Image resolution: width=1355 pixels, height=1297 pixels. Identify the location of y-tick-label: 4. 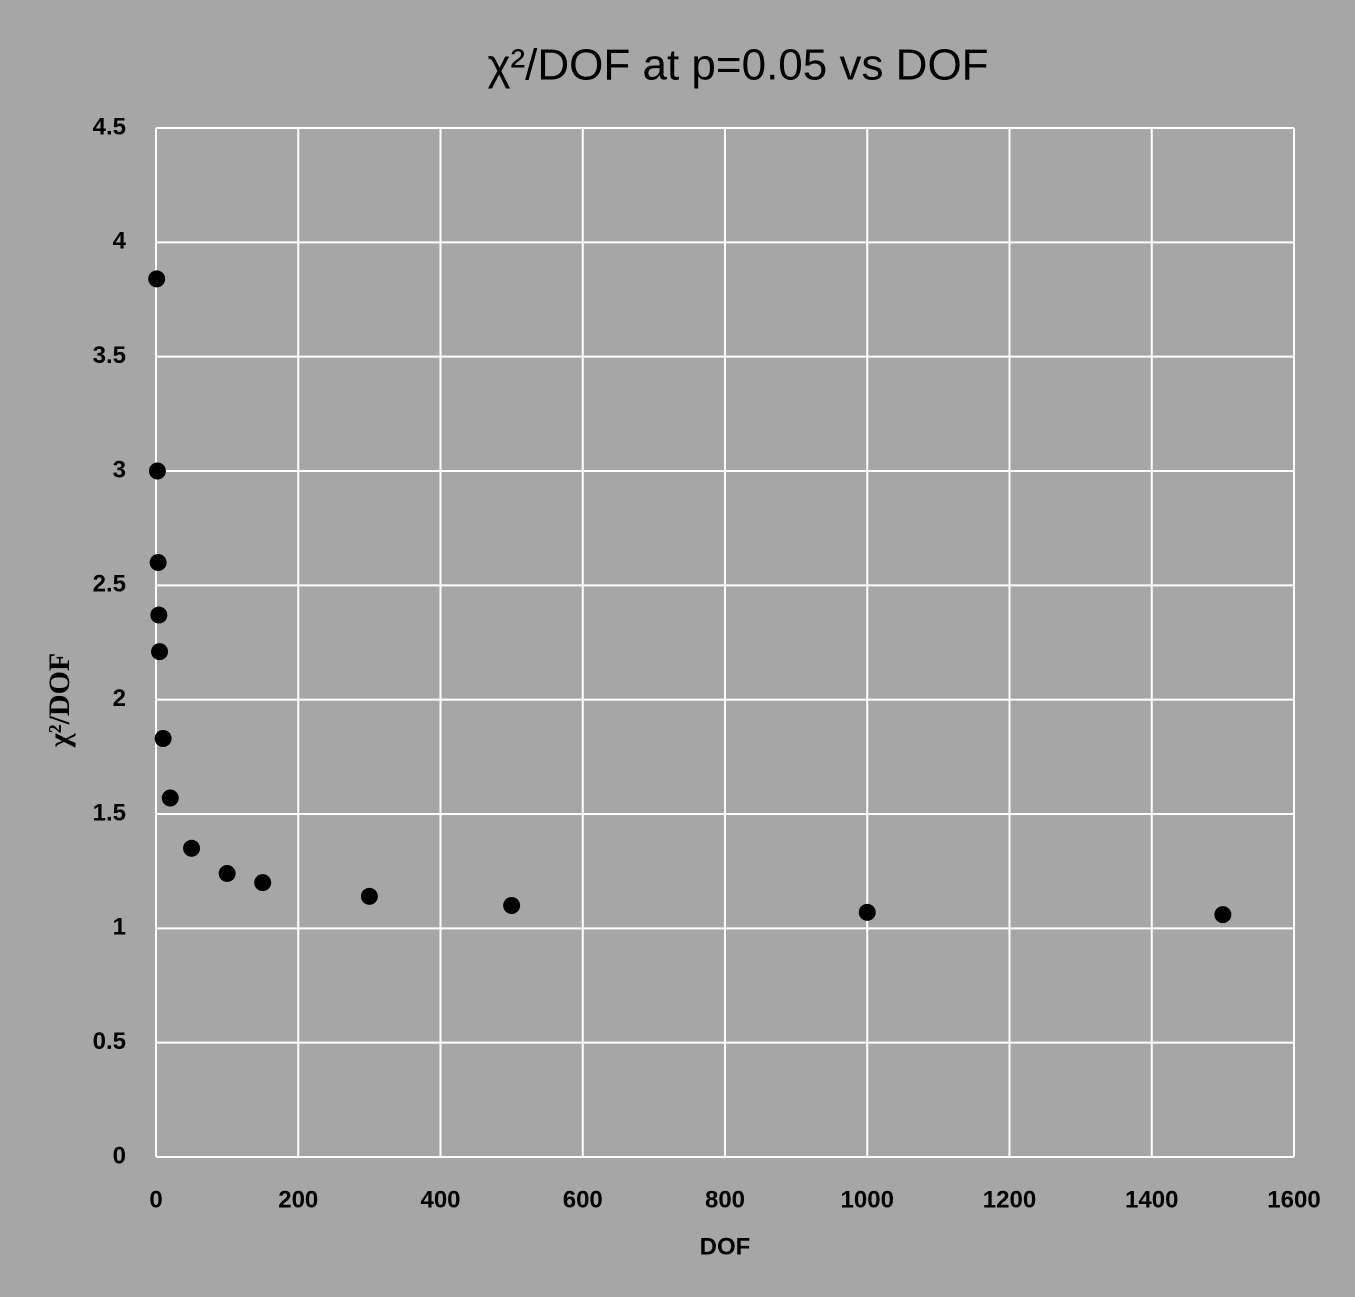
(120, 241).